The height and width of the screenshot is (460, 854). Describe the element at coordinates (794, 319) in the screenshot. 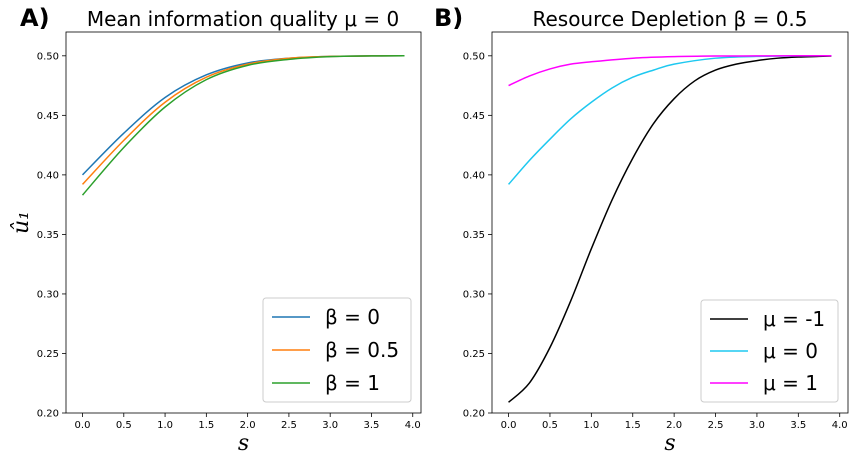

I see `legend-entry-label: μ = -1` at that location.